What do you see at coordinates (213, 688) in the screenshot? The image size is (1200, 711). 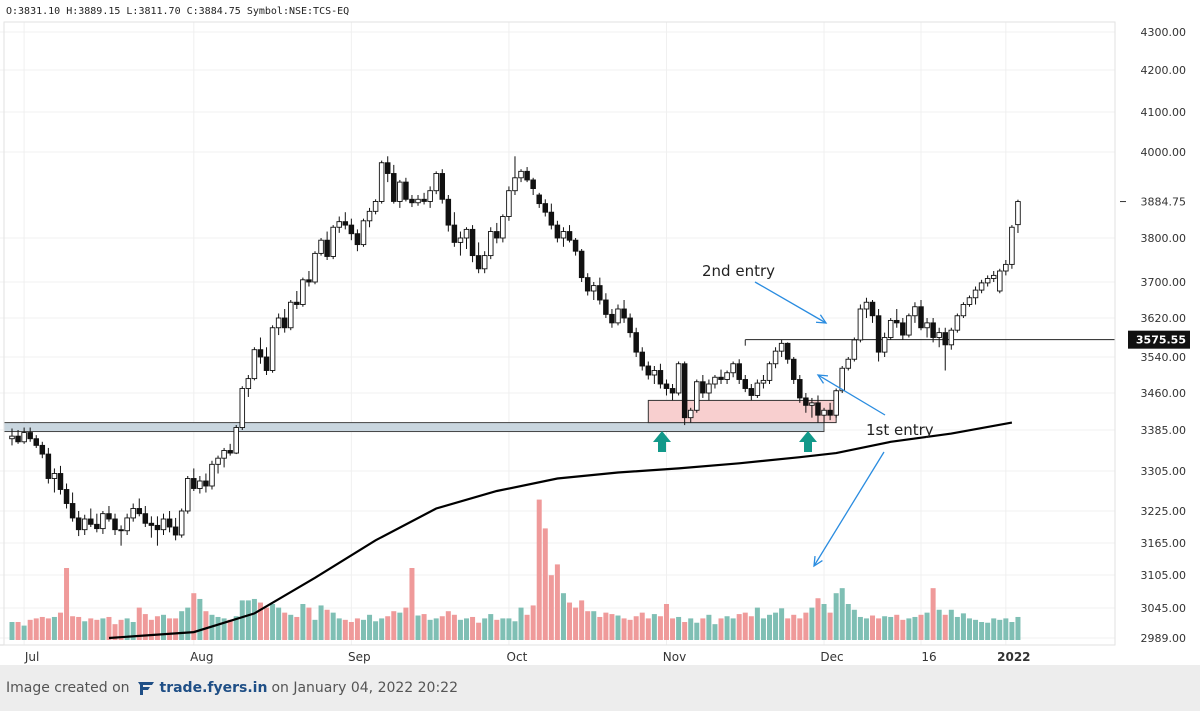 I see `footer-brand: trade.fyers.in` at bounding box center [213, 688].